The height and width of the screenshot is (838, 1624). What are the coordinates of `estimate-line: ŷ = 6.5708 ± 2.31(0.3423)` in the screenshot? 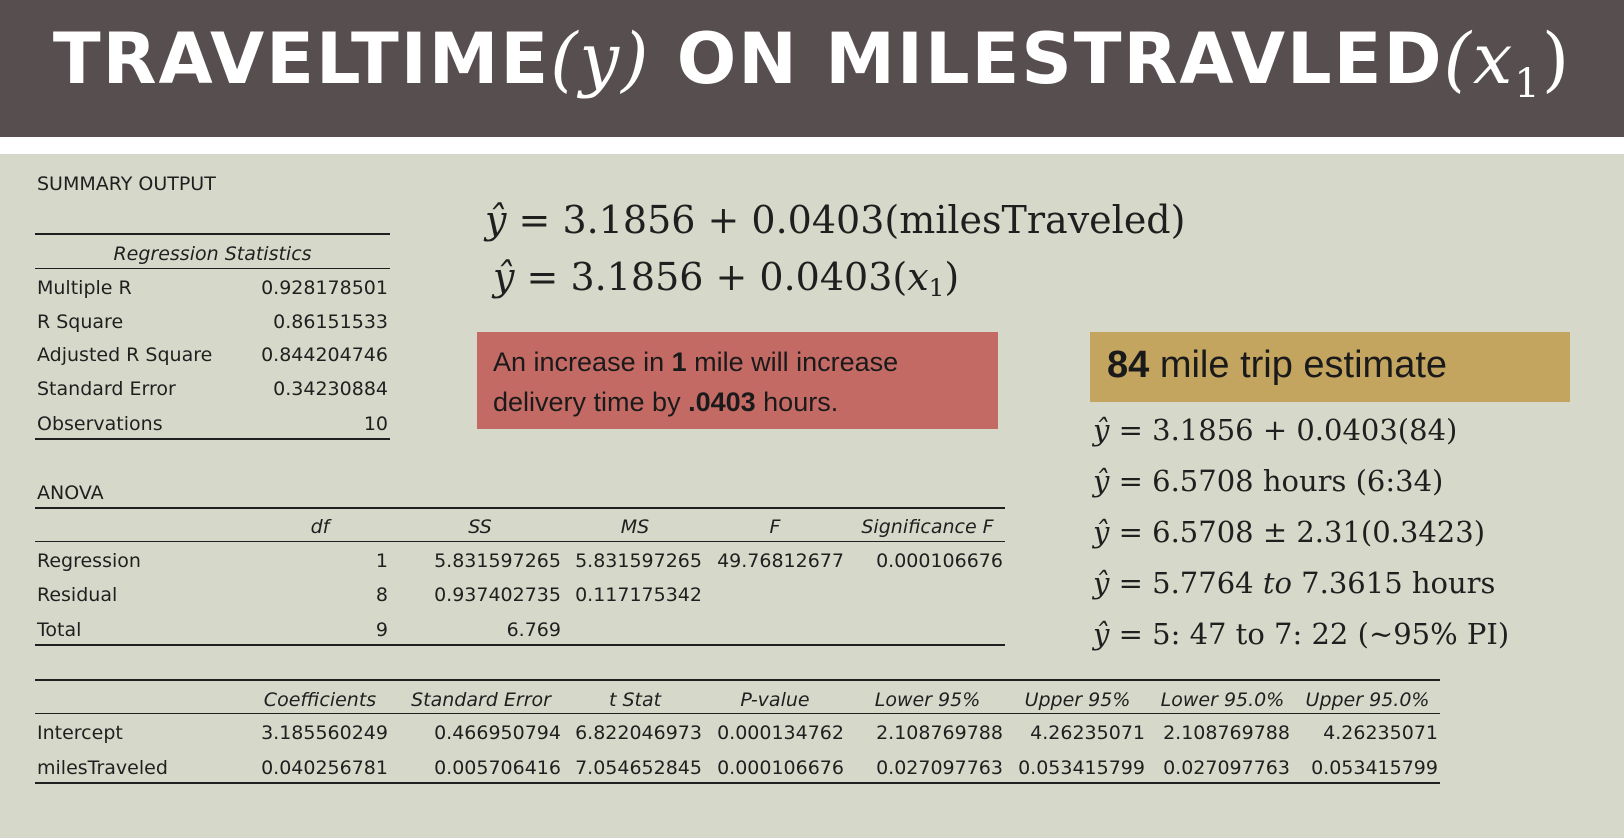 It's located at (1289, 532).